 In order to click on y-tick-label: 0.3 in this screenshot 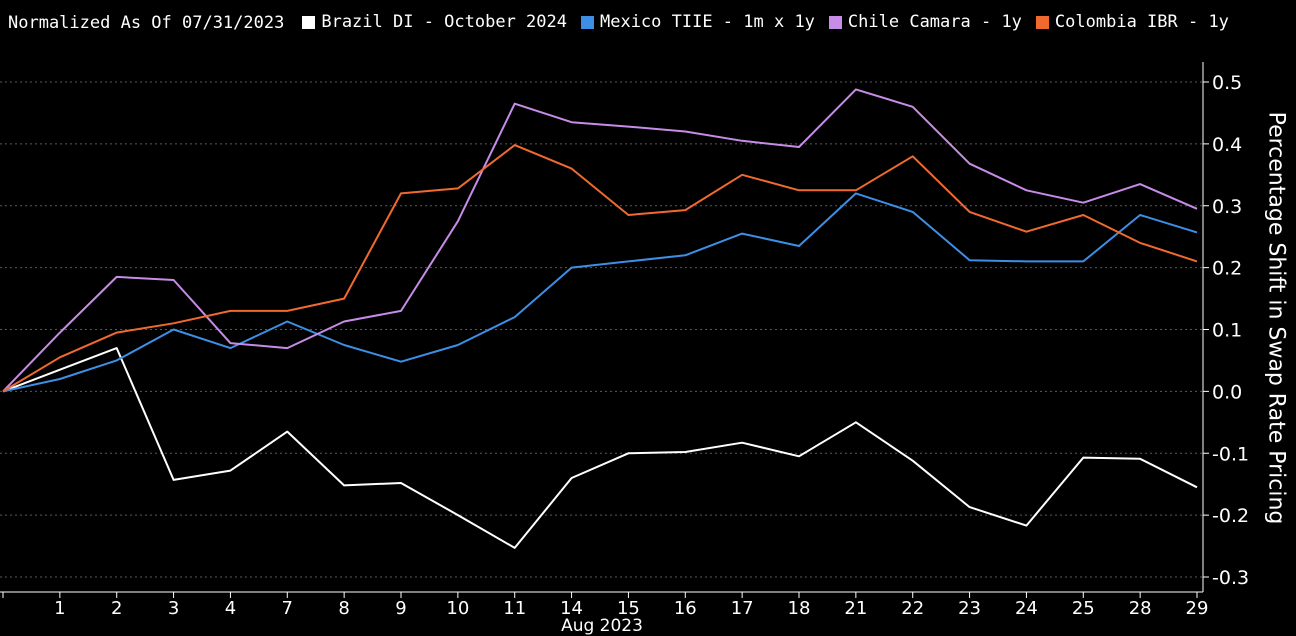, I will do `click(1227, 207)`.